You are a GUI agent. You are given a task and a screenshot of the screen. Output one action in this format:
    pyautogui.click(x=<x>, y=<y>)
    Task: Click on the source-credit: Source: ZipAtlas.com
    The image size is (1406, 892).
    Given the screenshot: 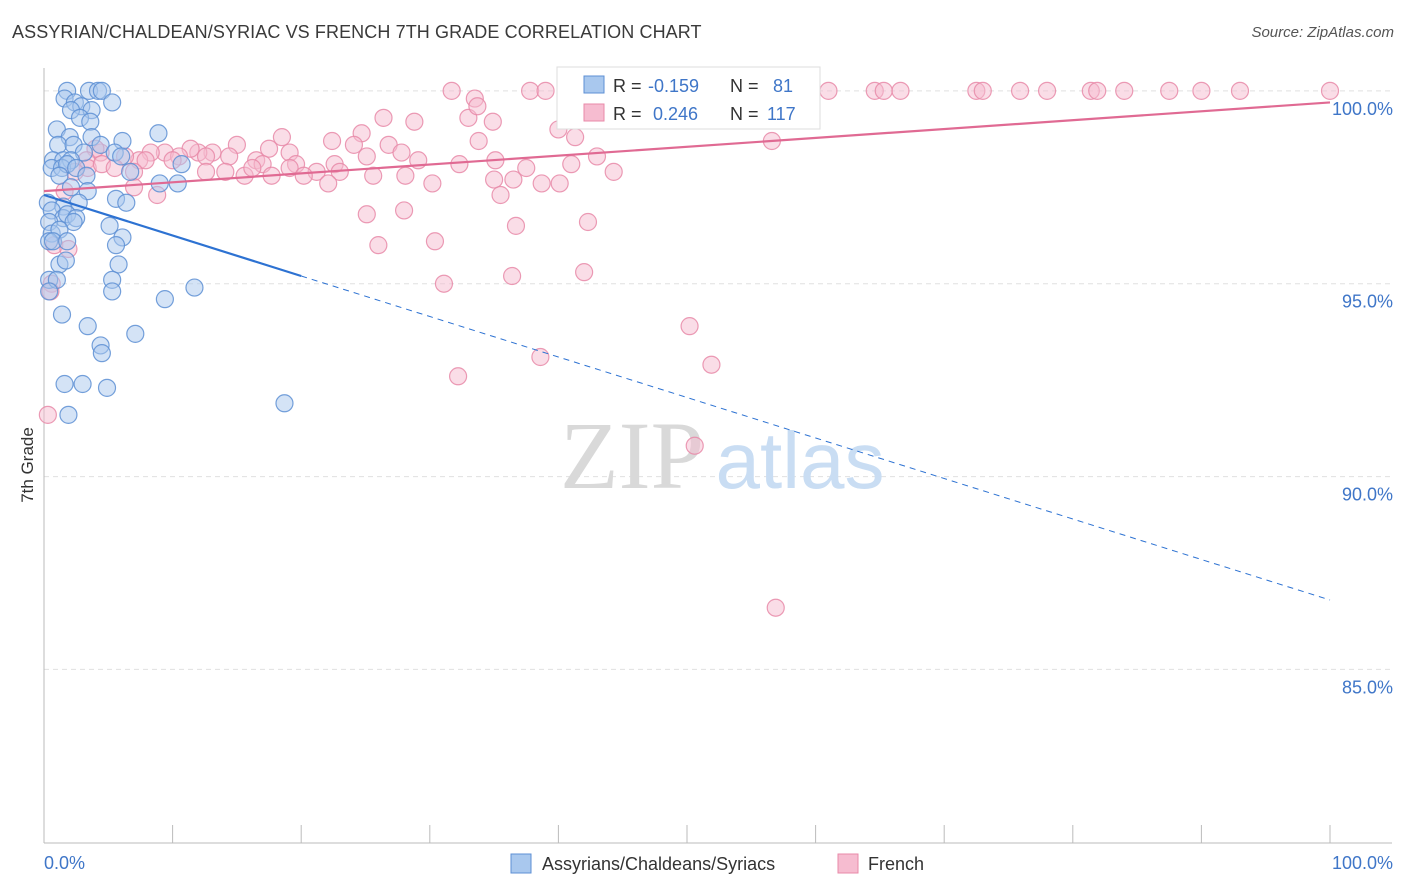 What is the action you would take?
    pyautogui.click(x=1322, y=32)
    